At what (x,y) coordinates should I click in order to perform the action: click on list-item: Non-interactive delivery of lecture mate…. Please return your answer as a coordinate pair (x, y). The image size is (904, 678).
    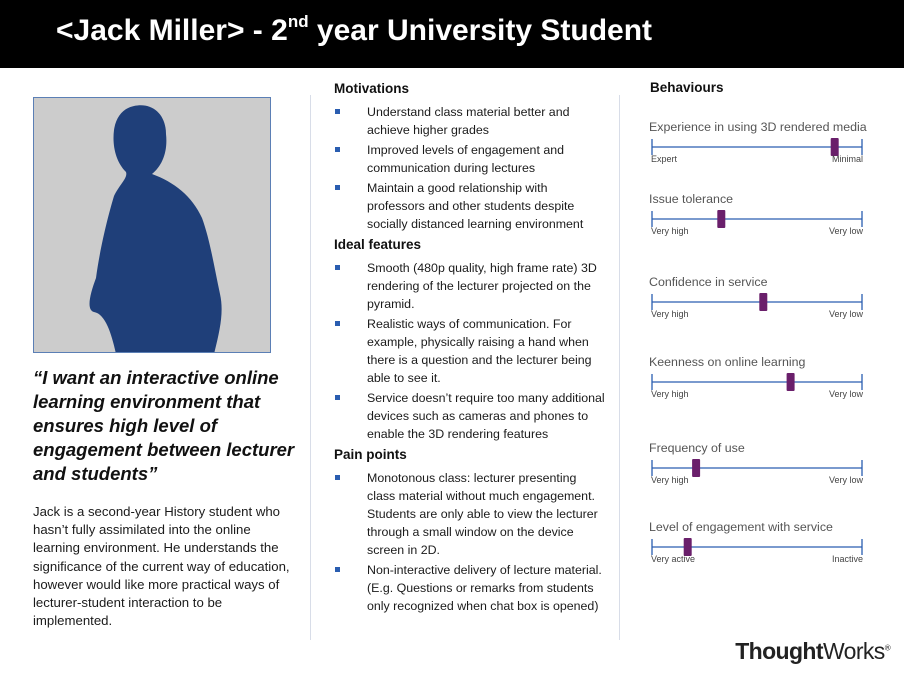
    Looking at the image, I should click on (470, 588).